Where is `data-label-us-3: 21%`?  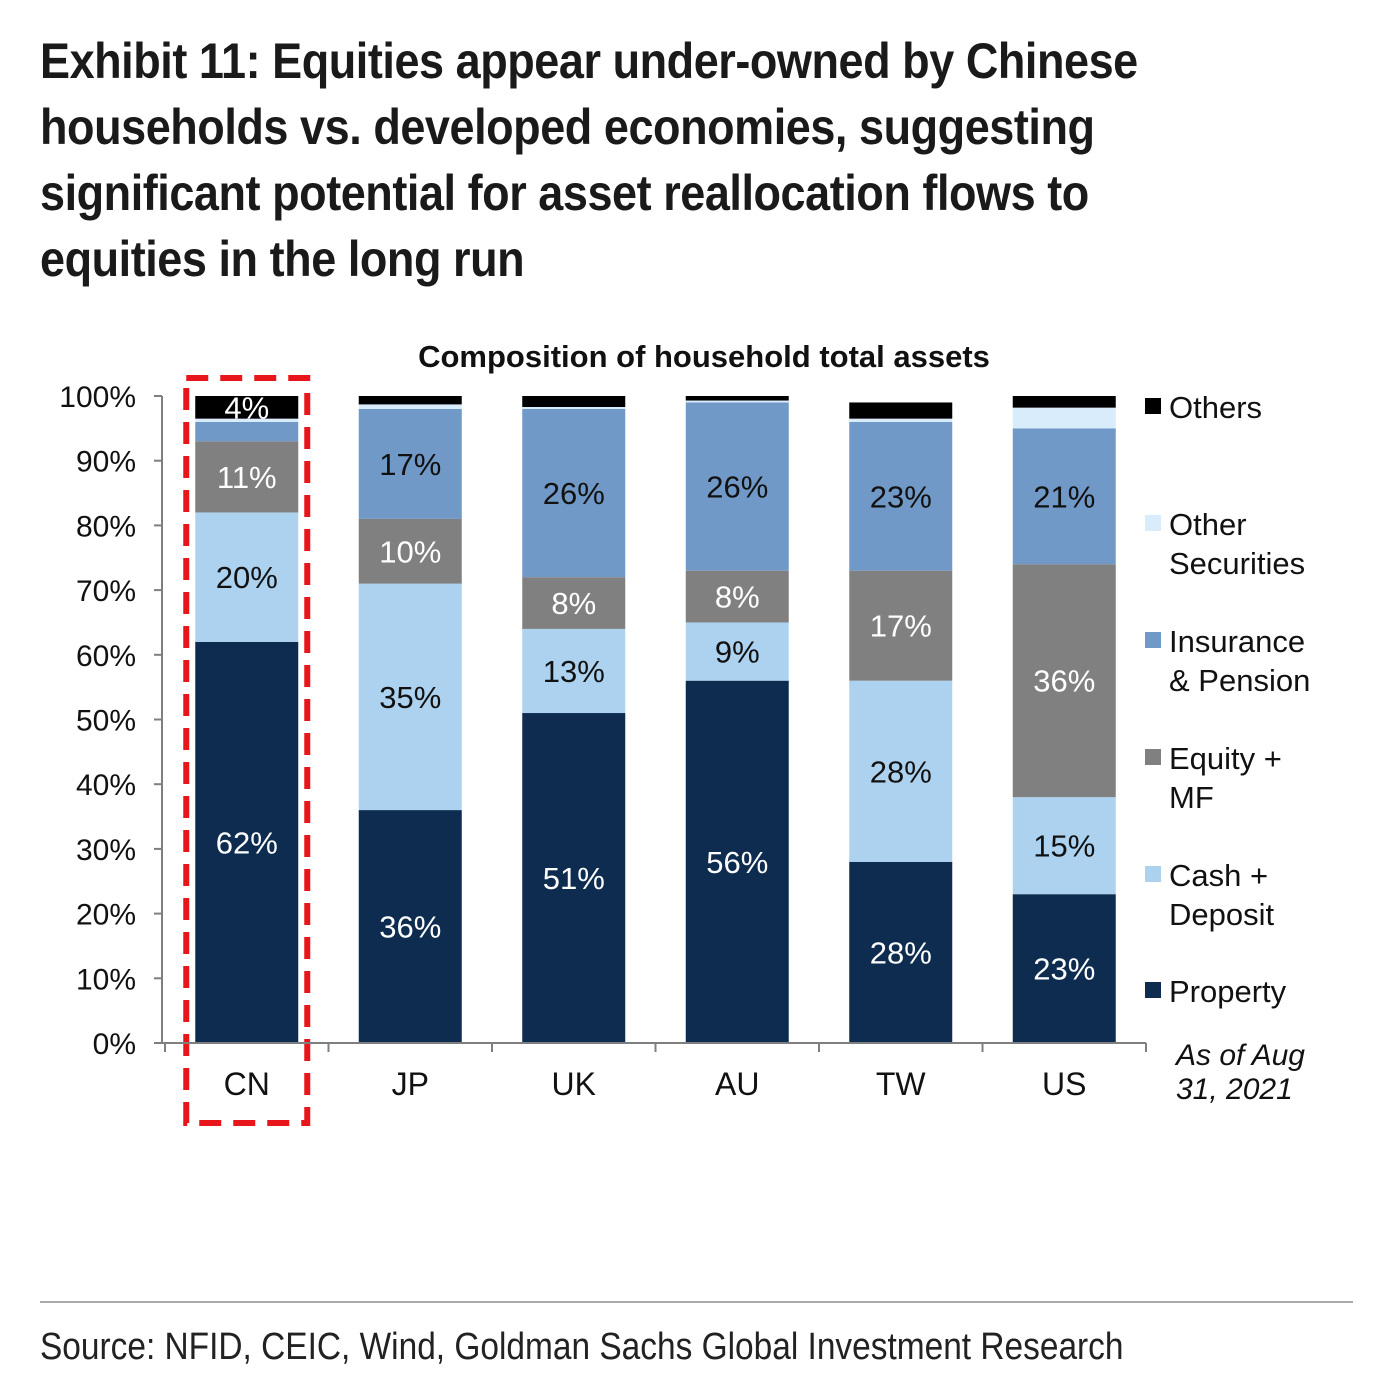
data-label-us-3: 21% is located at coordinates (1064, 496).